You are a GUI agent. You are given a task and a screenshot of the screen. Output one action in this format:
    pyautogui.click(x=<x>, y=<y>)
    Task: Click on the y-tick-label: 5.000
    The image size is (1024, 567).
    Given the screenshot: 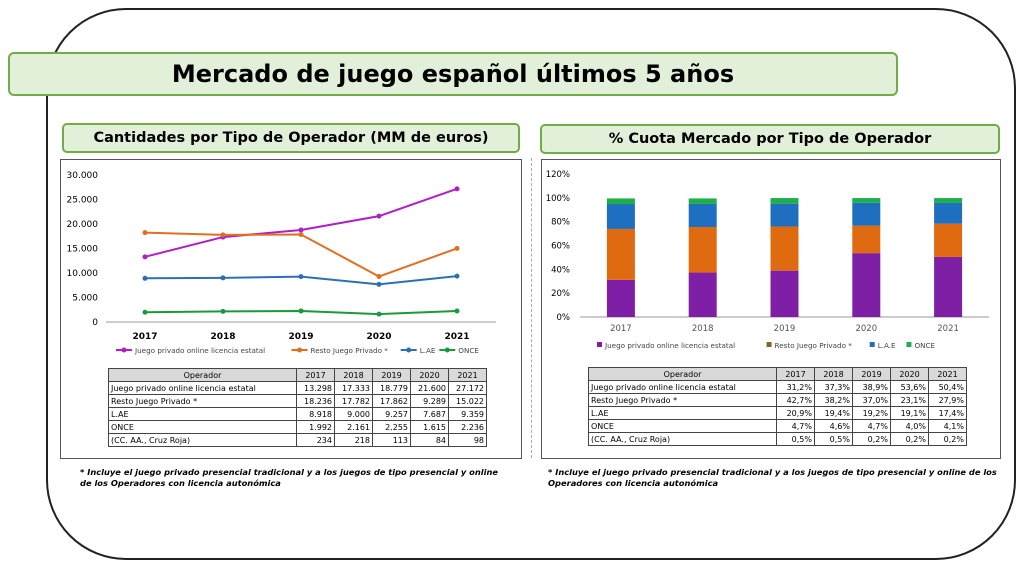 What is the action you would take?
    pyautogui.click(x=85, y=299)
    